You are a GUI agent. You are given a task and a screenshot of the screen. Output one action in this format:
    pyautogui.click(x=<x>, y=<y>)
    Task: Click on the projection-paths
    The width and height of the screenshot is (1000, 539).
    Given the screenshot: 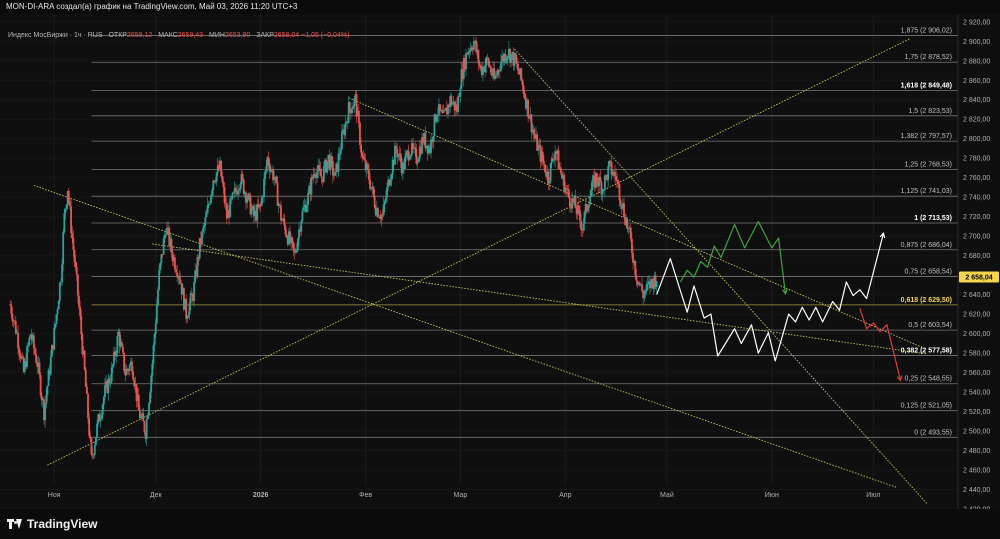 What is the action you would take?
    pyautogui.click(x=779, y=301)
    